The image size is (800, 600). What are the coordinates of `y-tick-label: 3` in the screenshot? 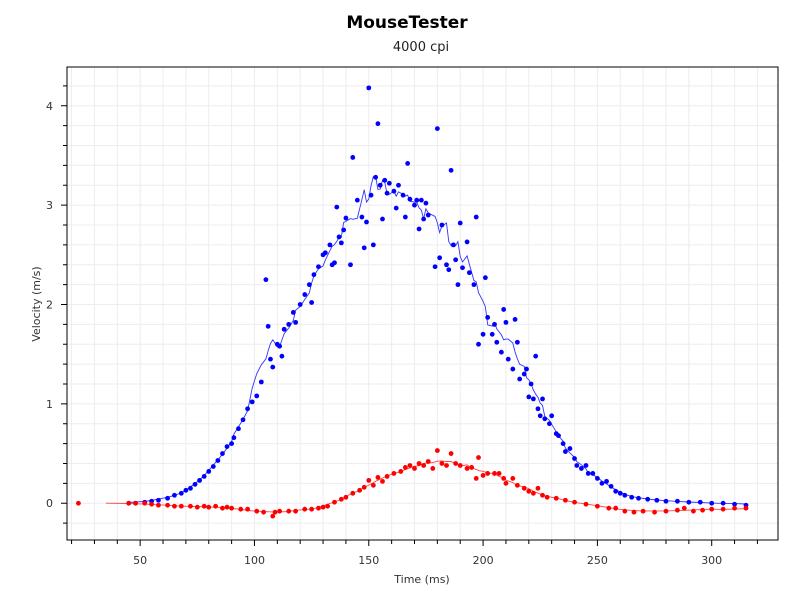 It's located at (49, 205).